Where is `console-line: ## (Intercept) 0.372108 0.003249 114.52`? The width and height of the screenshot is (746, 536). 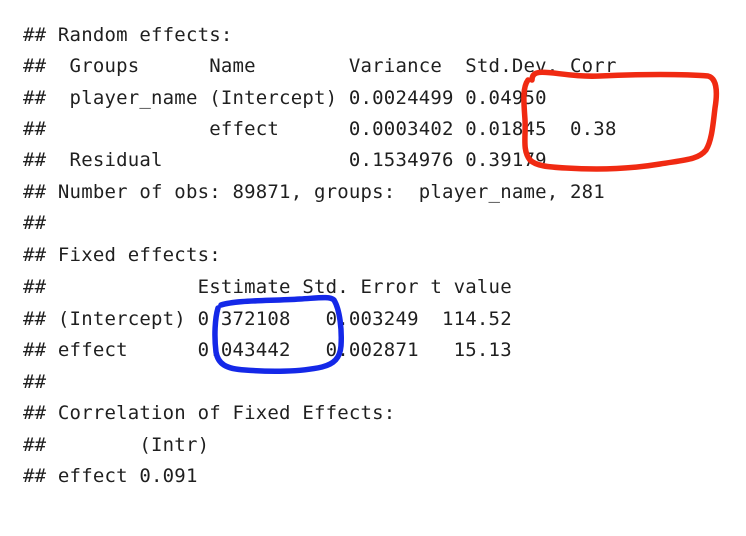 console-line: ## (Intercept) 0.372108 0.003249 114.52 is located at coordinates (267, 319).